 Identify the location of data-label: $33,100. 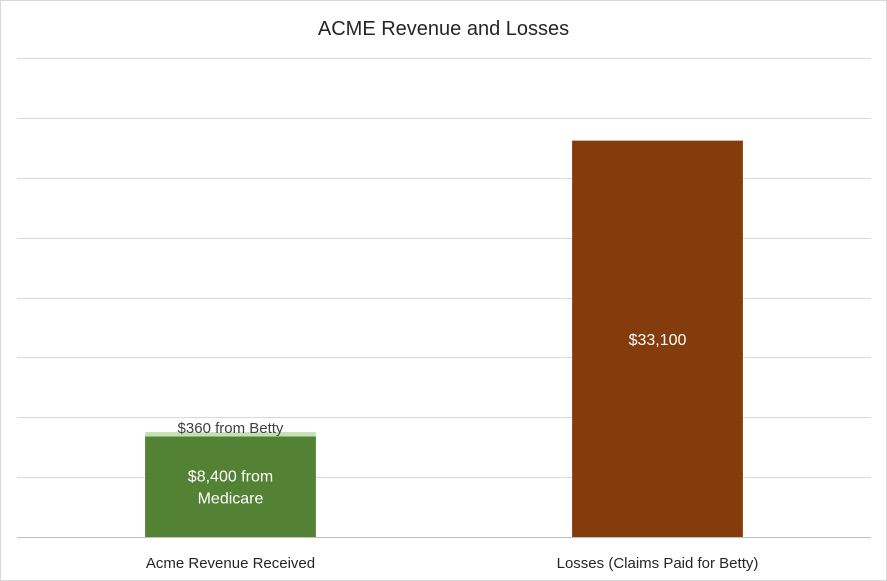
(658, 340).